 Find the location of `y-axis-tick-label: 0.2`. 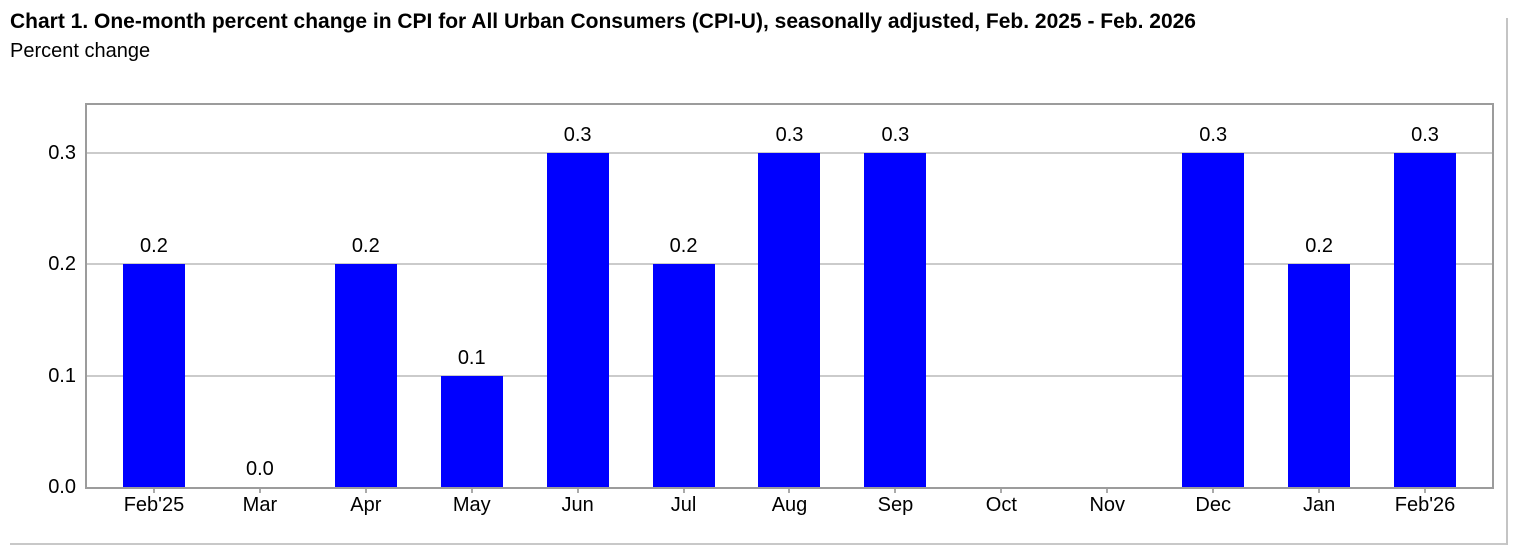

y-axis-tick-label: 0.2 is located at coordinates (62, 264).